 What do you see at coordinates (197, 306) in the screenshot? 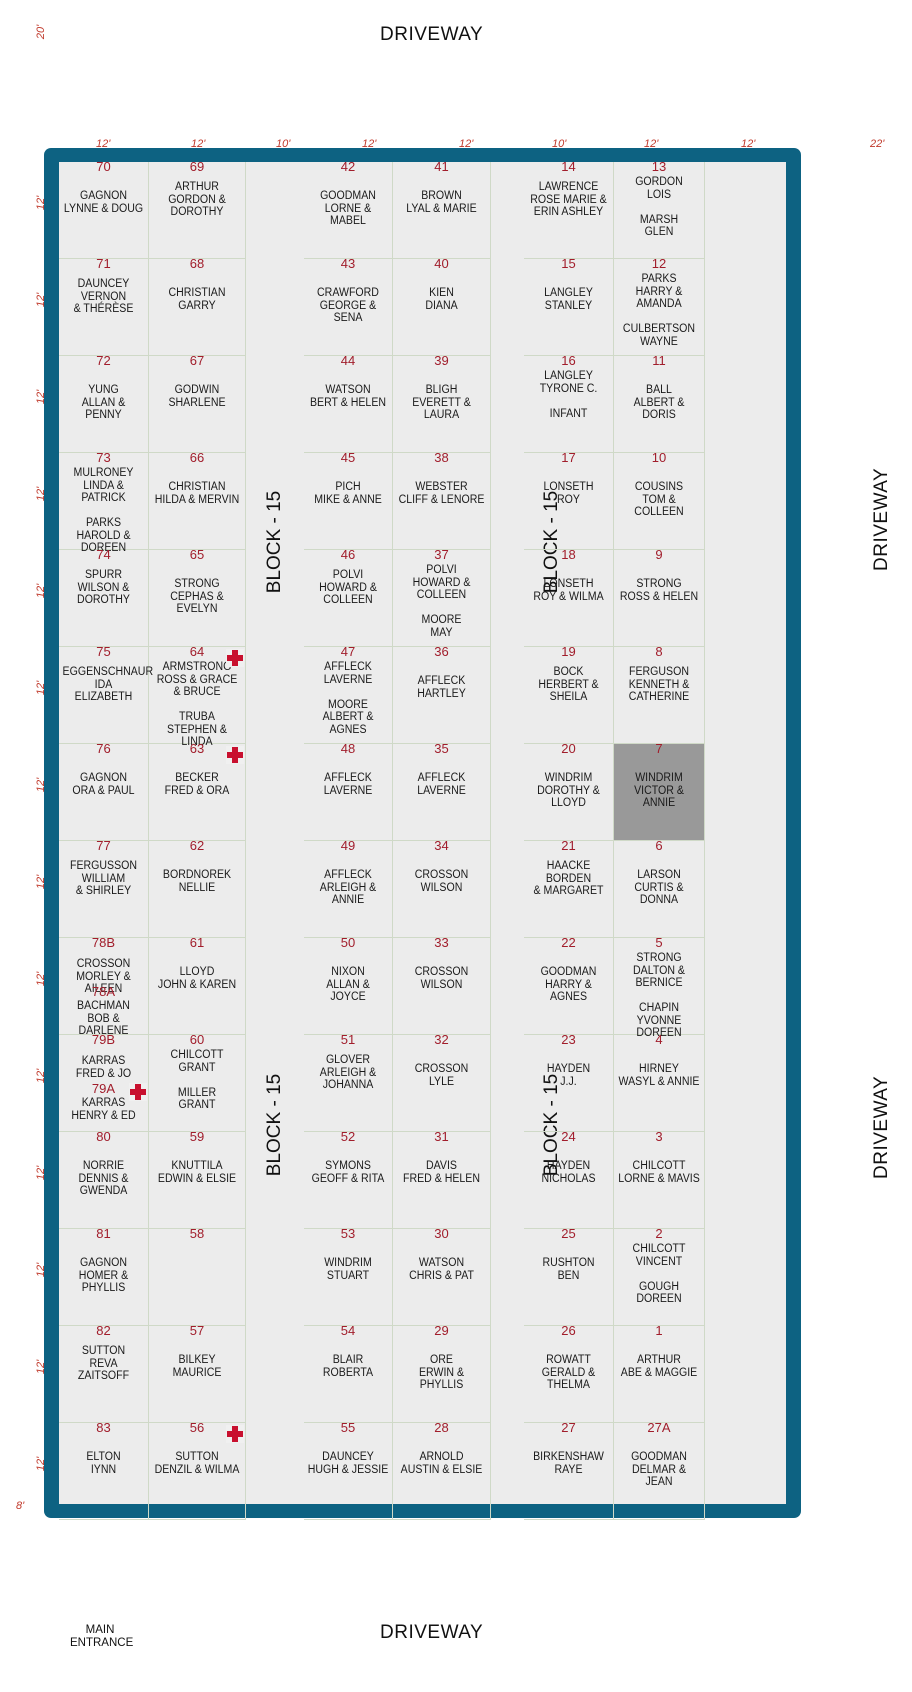
I see `plot-68: 68 CHRISTIAN GARRY` at bounding box center [197, 306].